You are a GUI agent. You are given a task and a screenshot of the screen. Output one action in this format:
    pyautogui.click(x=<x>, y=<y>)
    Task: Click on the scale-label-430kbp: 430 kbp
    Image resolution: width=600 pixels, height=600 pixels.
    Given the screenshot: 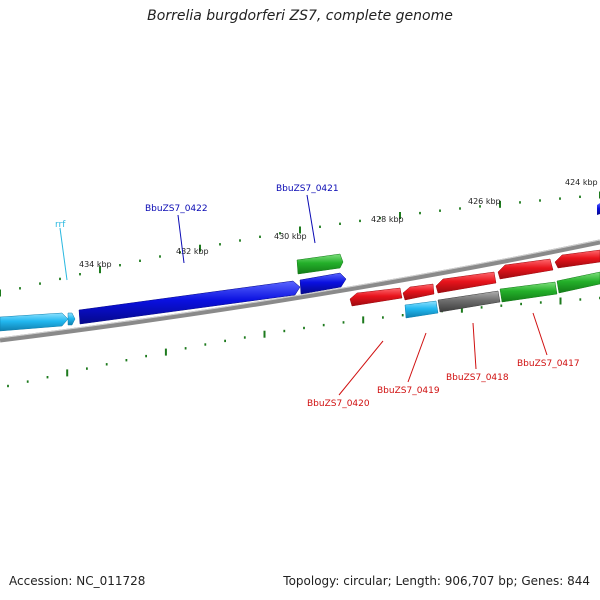 What is the action you would take?
    pyautogui.click(x=290, y=236)
    